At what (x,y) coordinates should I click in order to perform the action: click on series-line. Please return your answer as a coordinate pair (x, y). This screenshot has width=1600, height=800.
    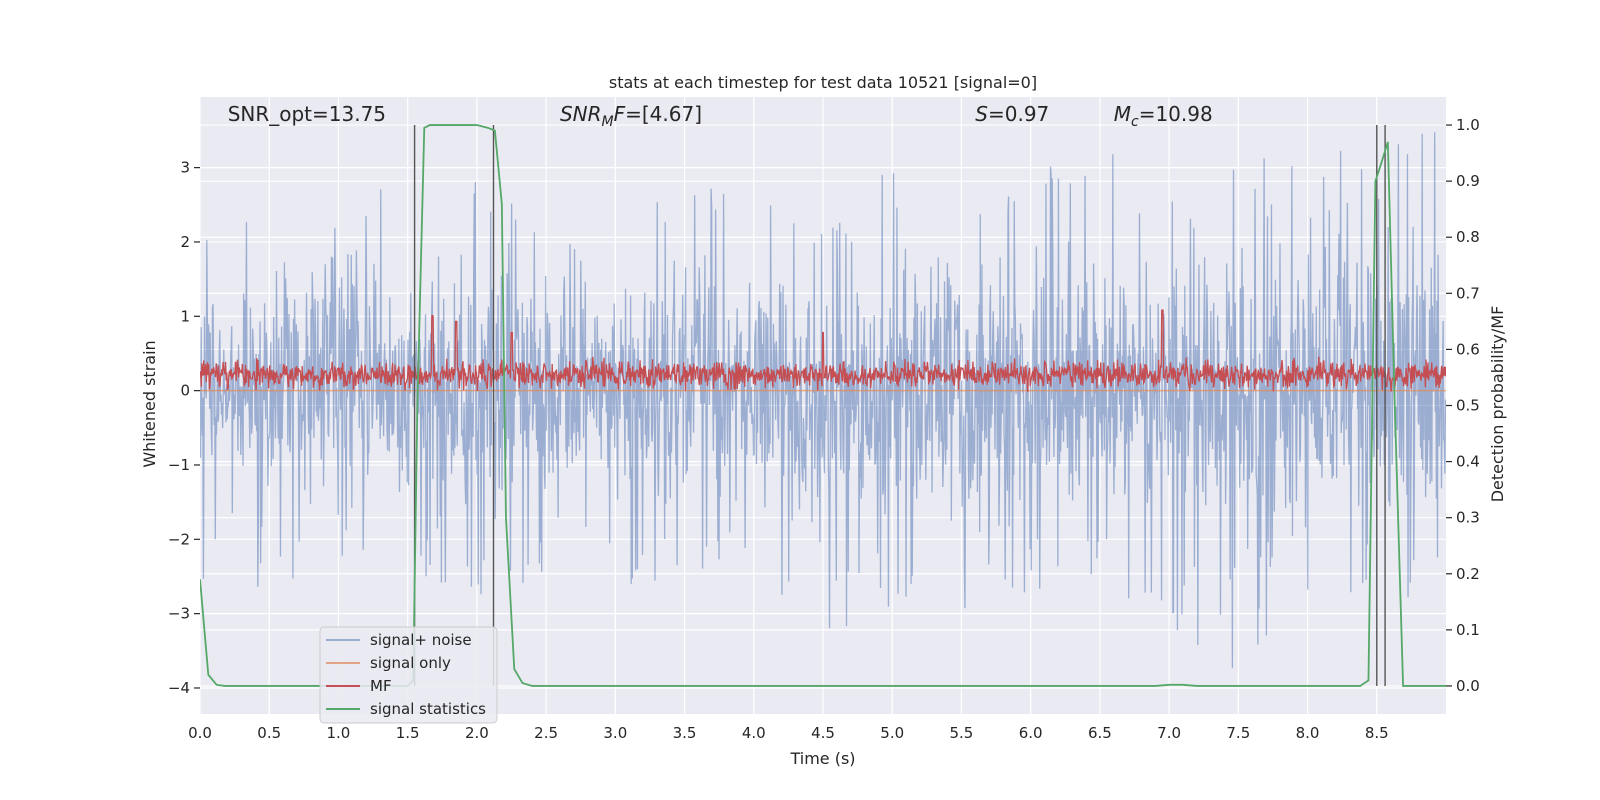
    Looking at the image, I should click on (823, 351).